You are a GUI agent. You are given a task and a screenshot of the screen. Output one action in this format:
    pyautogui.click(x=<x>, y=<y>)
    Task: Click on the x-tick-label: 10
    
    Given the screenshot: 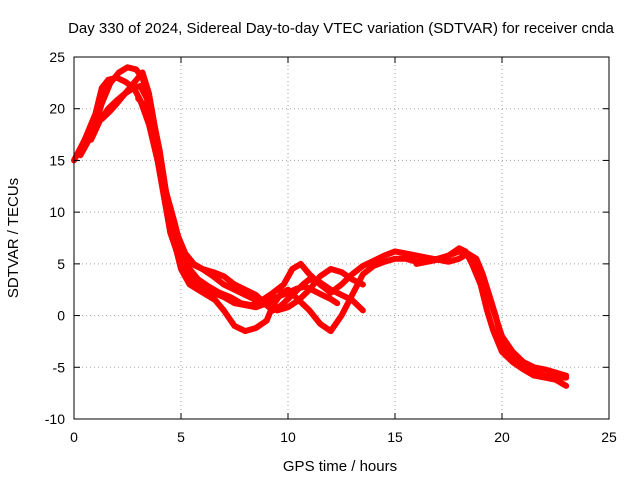 What is the action you would take?
    pyautogui.click(x=288, y=437)
    